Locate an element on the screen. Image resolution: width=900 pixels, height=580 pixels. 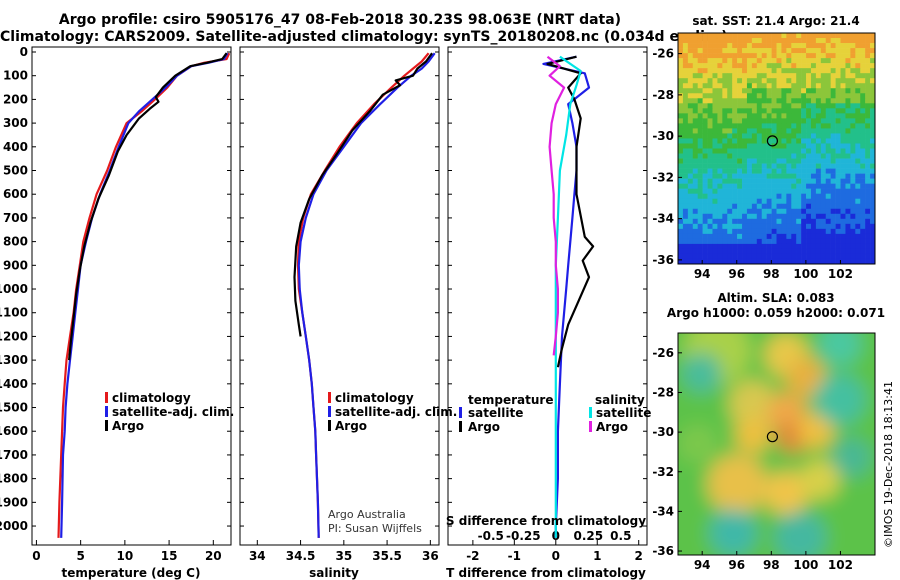
map-x-tick-label: 100 is located at coordinates (805, 274).